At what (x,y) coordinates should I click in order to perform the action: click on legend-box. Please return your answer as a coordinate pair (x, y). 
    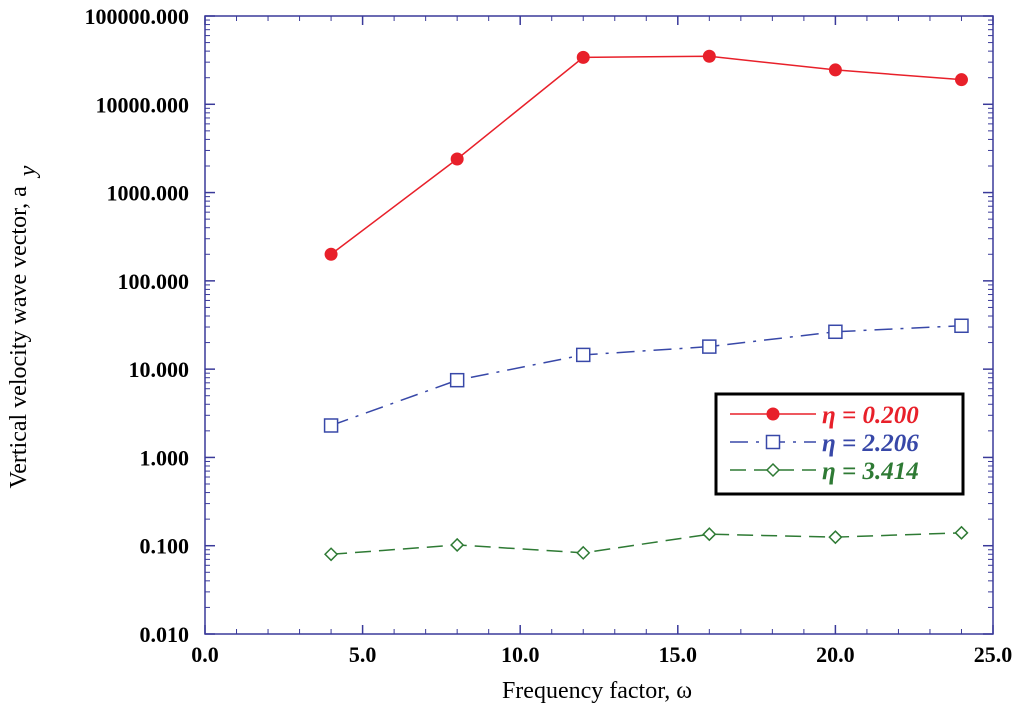
    Looking at the image, I should click on (839, 444).